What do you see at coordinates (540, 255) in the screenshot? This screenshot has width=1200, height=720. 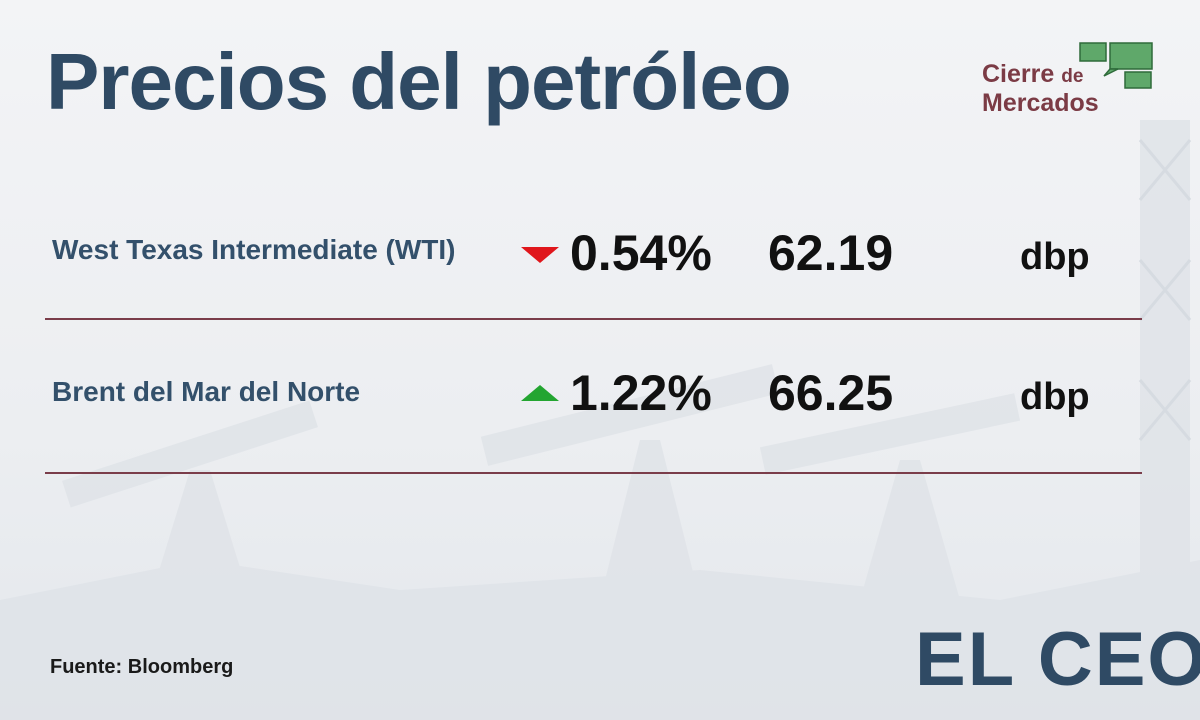 I see `down-arrow` at bounding box center [540, 255].